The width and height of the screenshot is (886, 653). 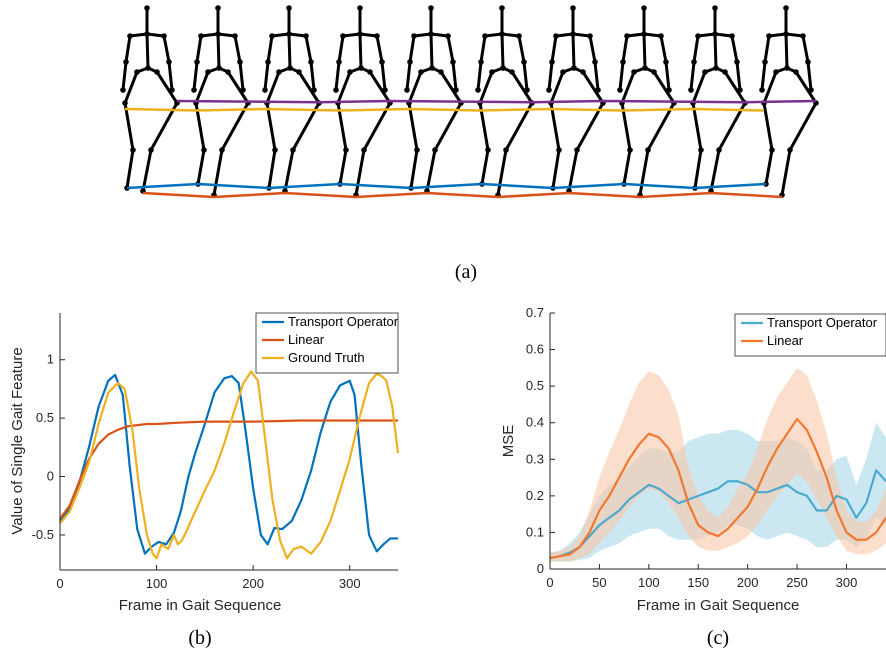 What do you see at coordinates (535, 385) in the screenshot?
I see `y-tick-label: 0.5` at bounding box center [535, 385].